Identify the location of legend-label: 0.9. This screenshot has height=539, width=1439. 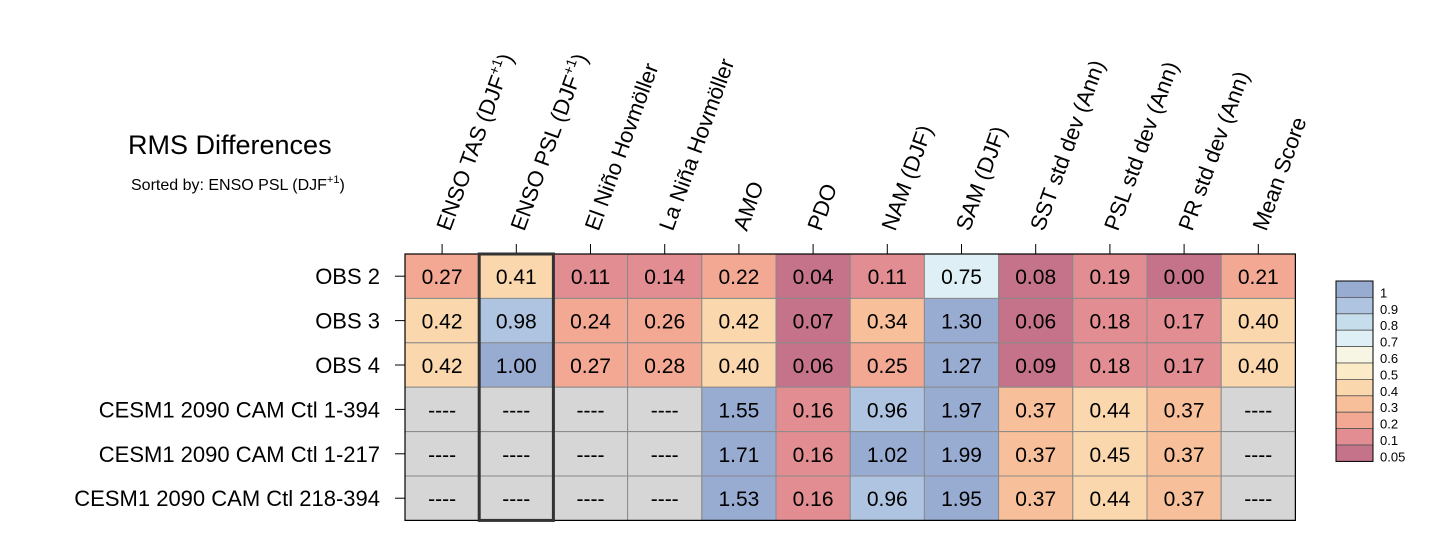
(1389, 309).